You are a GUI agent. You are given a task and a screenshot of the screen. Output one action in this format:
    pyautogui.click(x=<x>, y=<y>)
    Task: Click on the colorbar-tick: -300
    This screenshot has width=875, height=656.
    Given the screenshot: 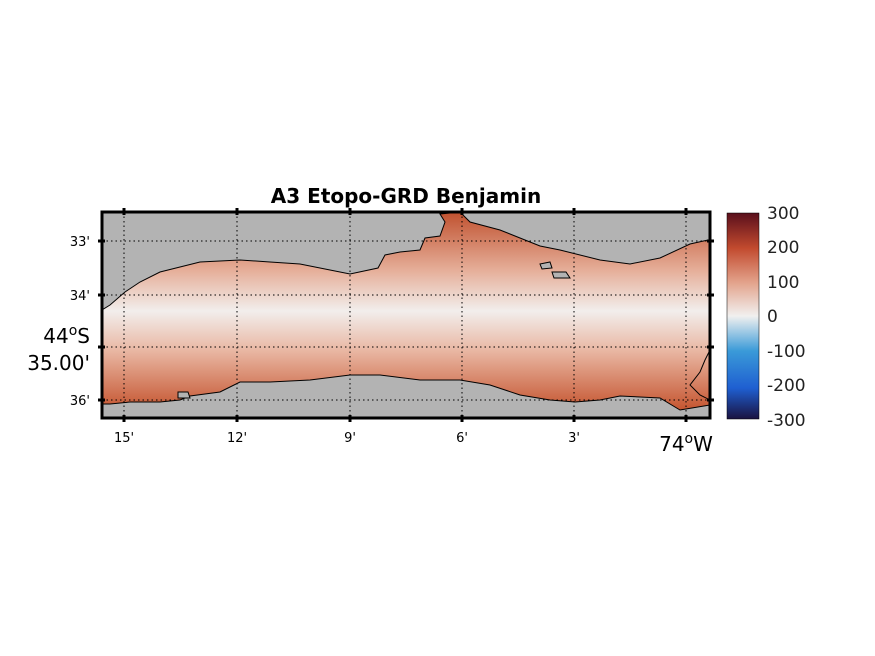 What is the action you would take?
    pyautogui.click(x=786, y=421)
    